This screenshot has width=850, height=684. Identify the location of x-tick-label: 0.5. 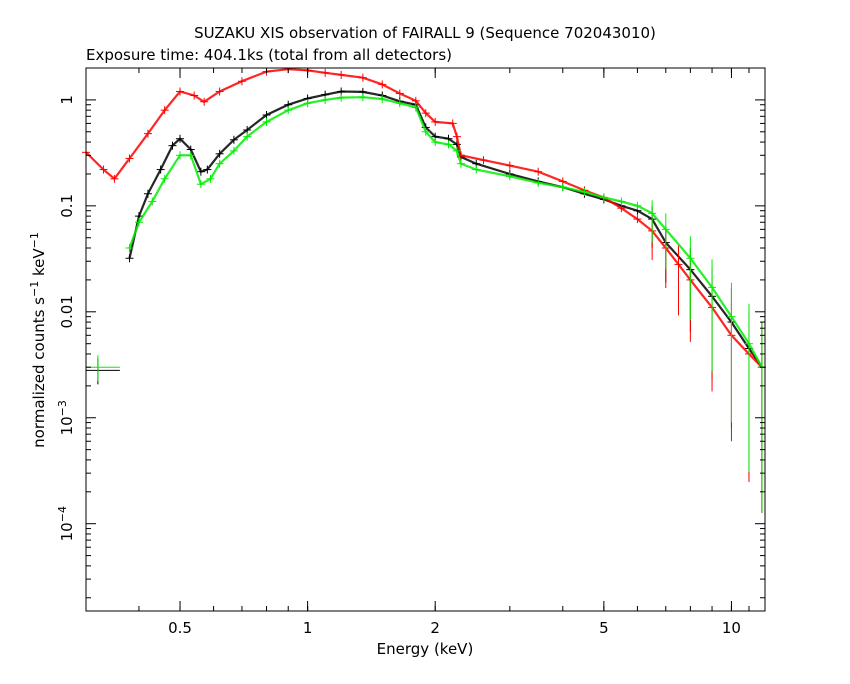
(180, 628).